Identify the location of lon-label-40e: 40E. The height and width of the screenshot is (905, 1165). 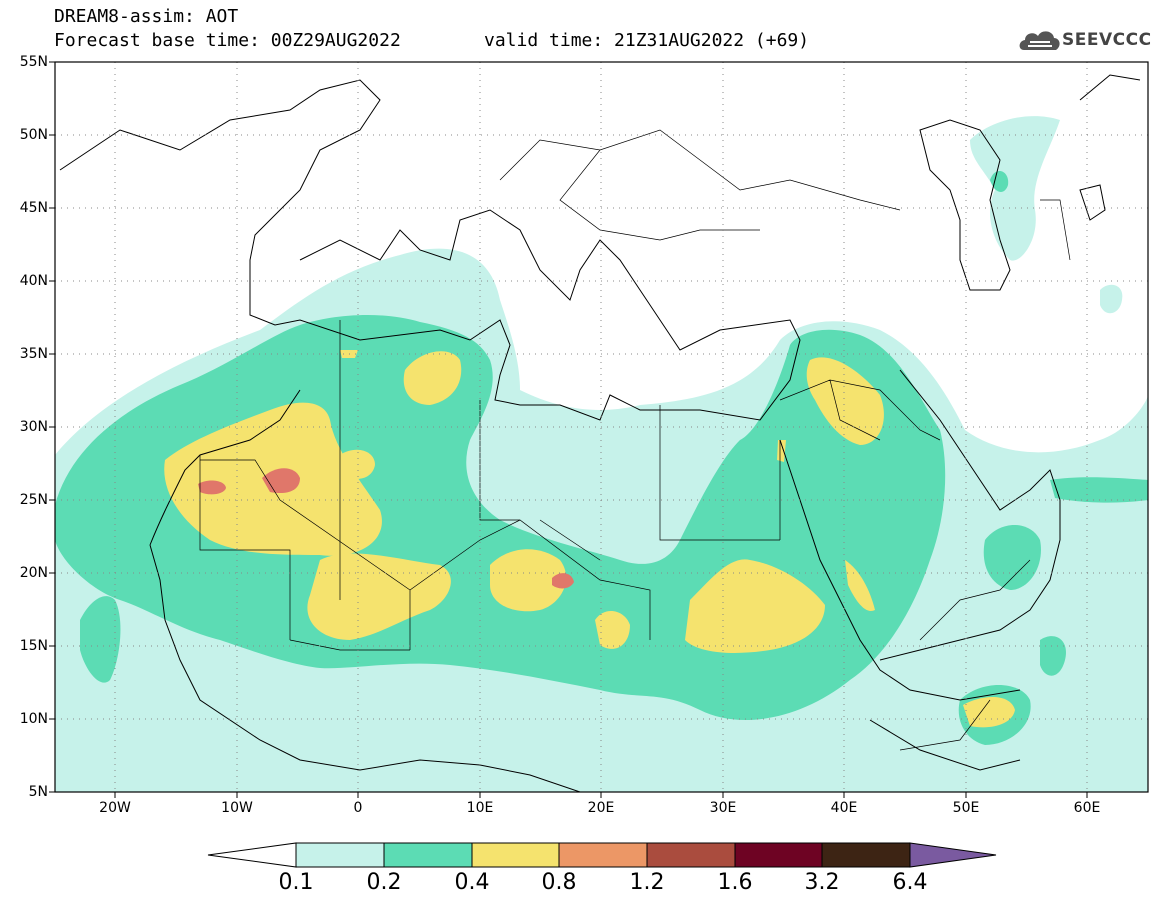
(844, 808).